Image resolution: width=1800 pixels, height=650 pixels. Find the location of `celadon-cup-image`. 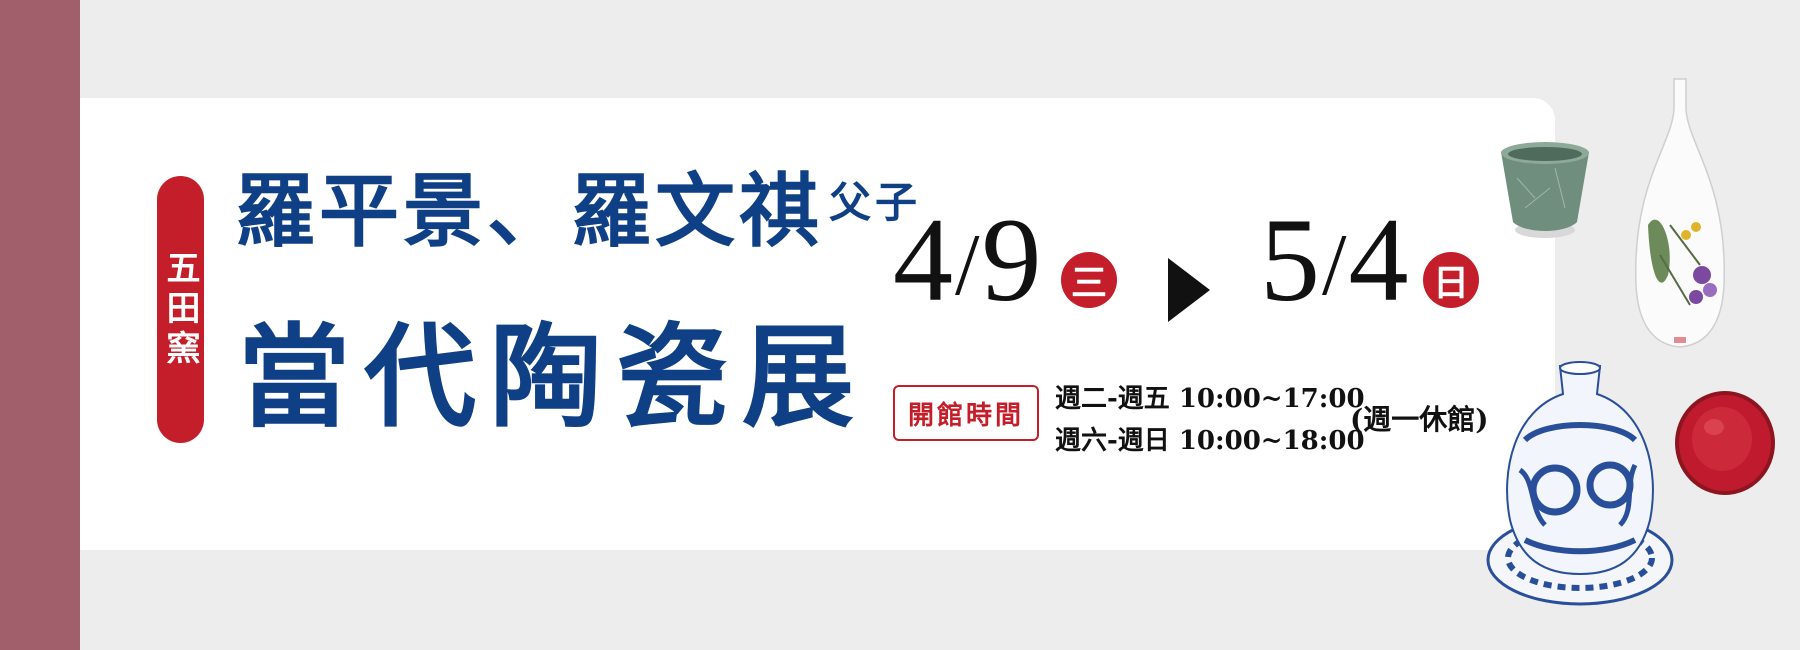

celadon-cup-image is located at coordinates (1545, 190).